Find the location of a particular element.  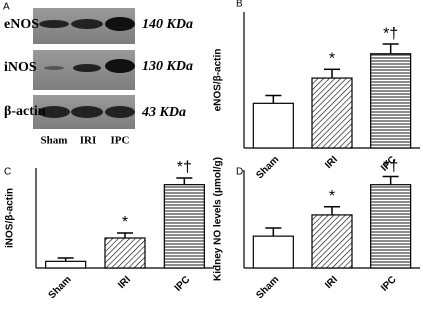

y-axis-label: Kidney NO levels (μmol/g) is located at coordinates (218, 219).